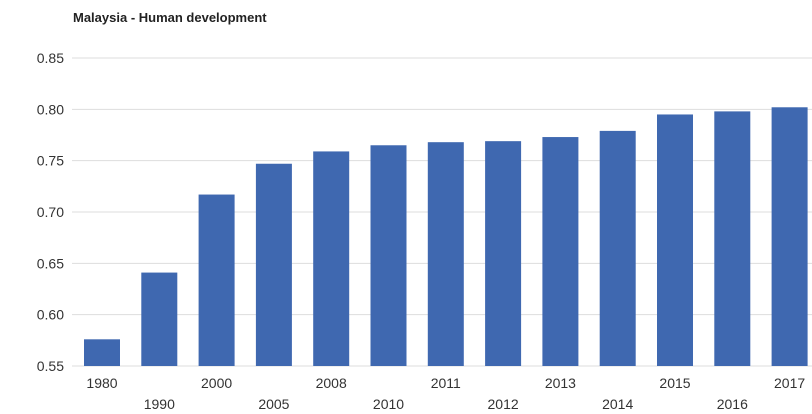  I want to click on x-tick-label: 2013, so click(560, 383).